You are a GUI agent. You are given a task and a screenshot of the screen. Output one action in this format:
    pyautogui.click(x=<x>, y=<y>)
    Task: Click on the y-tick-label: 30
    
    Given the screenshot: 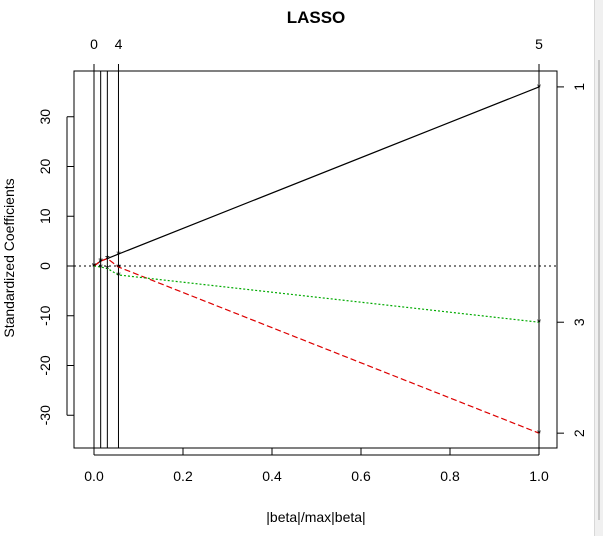 What is the action you would take?
    pyautogui.click(x=45, y=117)
    